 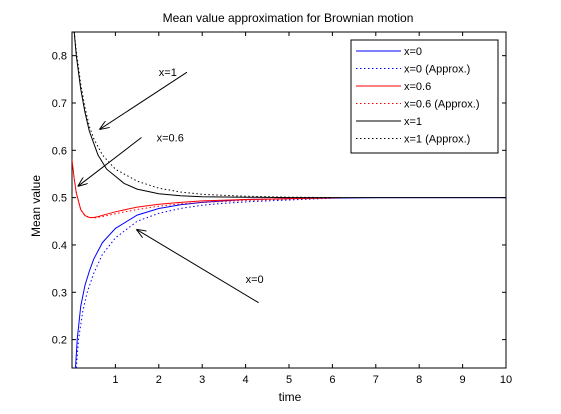 I want to click on y-tick-label: 0.4, so click(x=59, y=246).